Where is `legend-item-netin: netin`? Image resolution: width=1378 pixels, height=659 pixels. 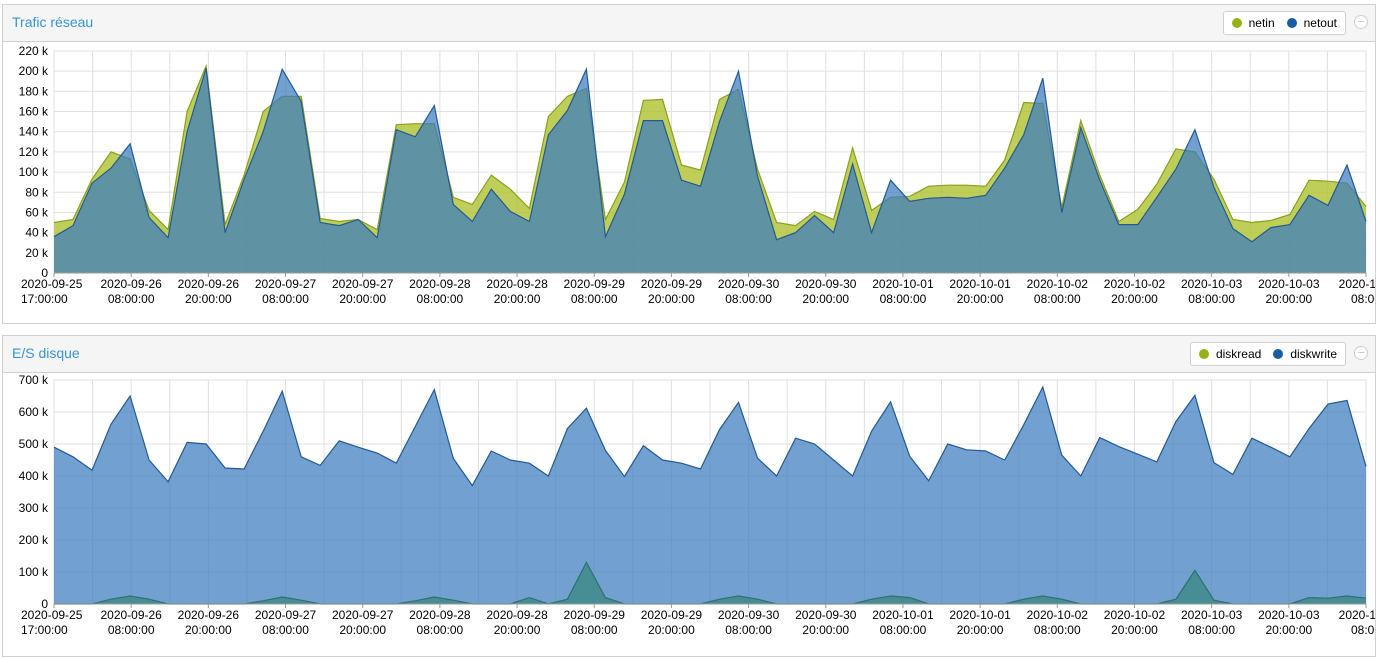 legend-item-netin: netin is located at coordinates (1253, 23).